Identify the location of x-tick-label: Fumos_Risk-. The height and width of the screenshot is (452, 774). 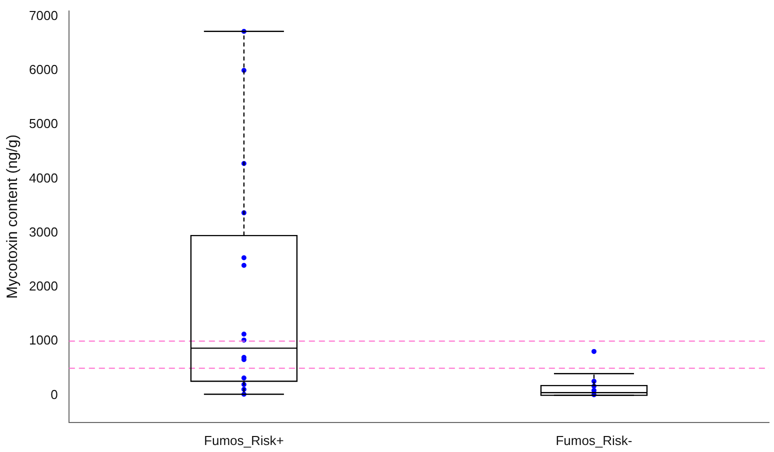
(594, 440).